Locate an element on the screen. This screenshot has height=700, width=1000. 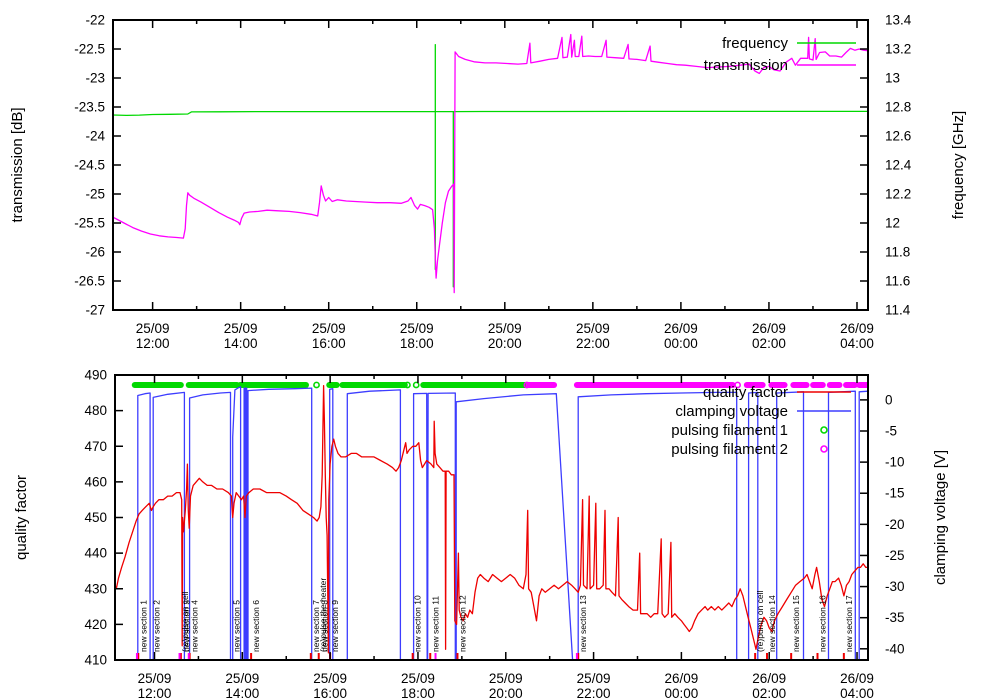
y-tick-label-left: -24.5 is located at coordinates (89, 165).